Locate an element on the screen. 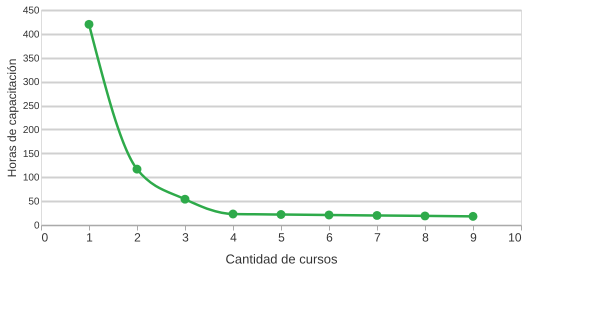 This screenshot has width=600, height=312. y-tick-label: 400 is located at coordinates (31, 34).